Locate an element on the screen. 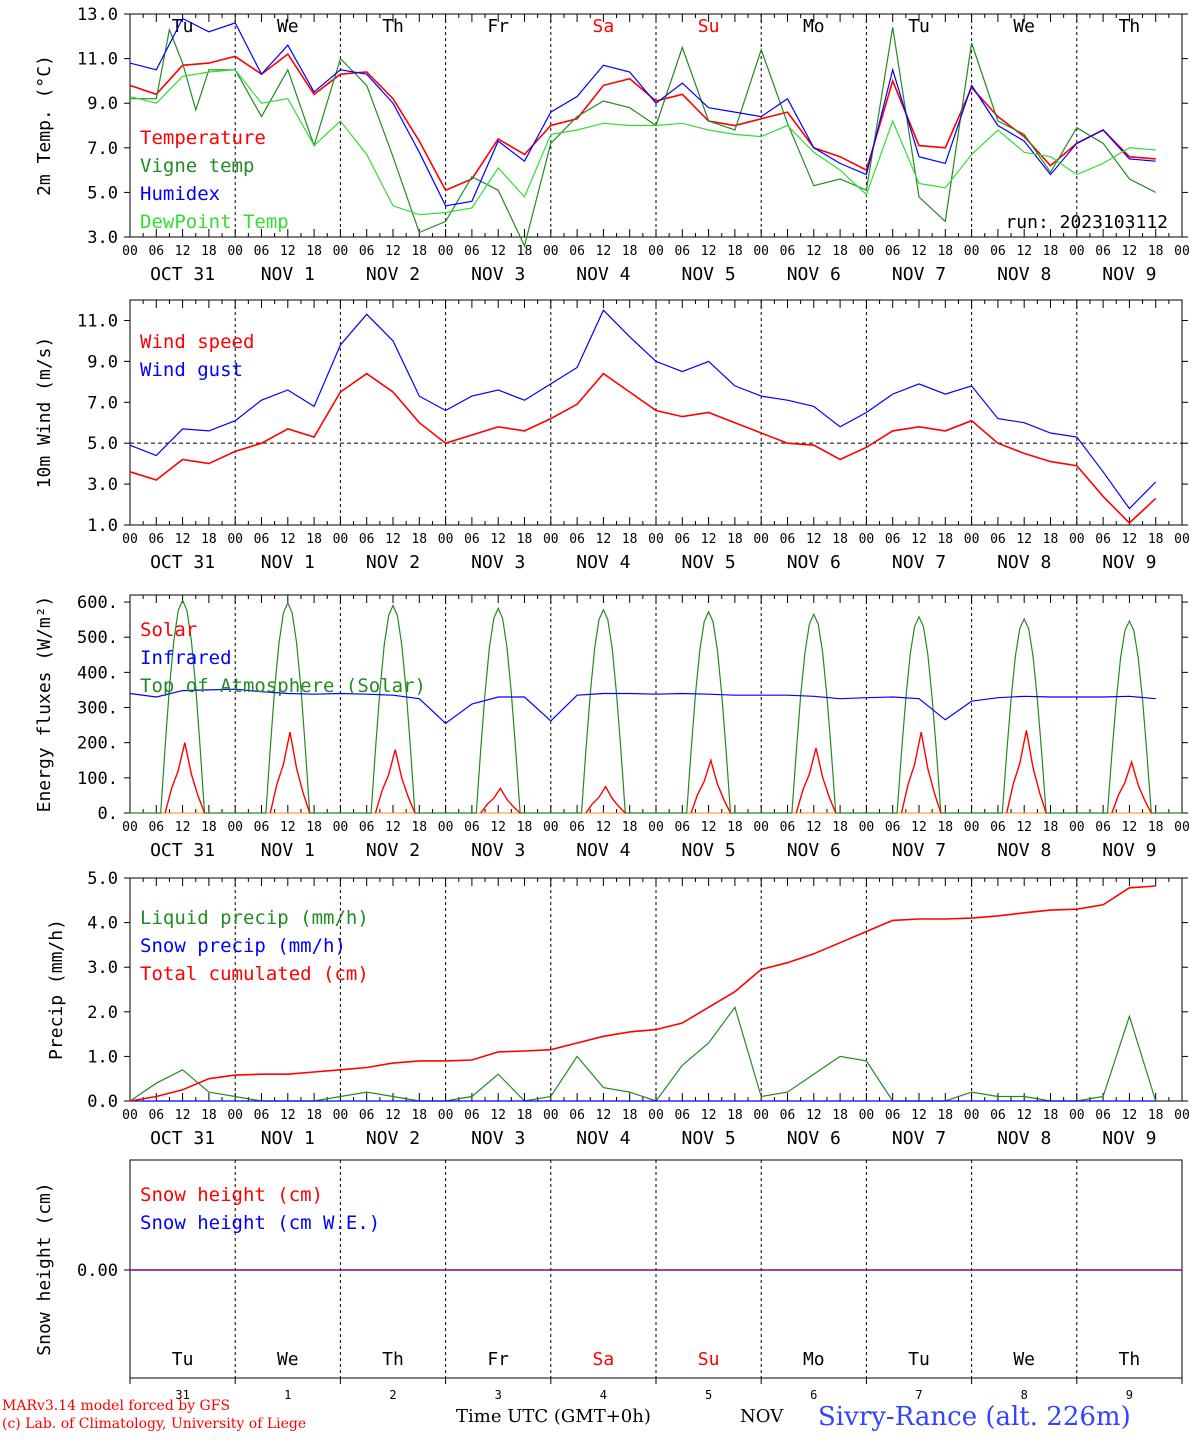 The height and width of the screenshot is (1440, 1194). date-label: NOV 4 is located at coordinates (603, 850).